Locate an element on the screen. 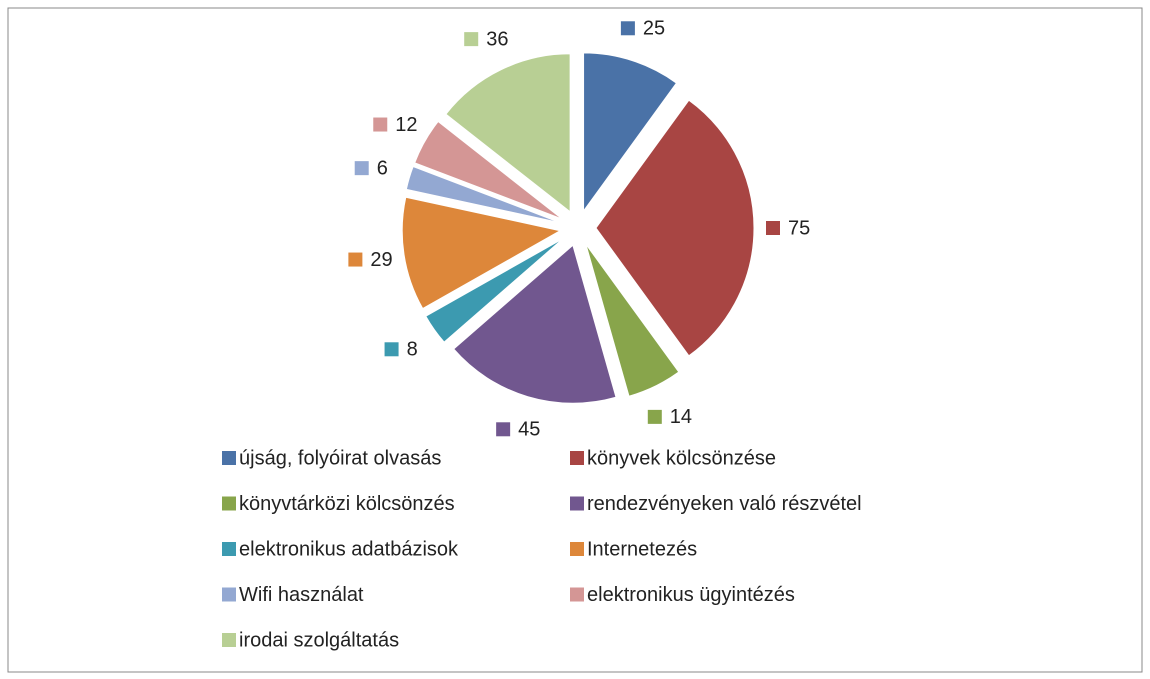 Image resolution: width=1150 pixels, height=679 pixels. data-label: 29 is located at coordinates (381, 260).